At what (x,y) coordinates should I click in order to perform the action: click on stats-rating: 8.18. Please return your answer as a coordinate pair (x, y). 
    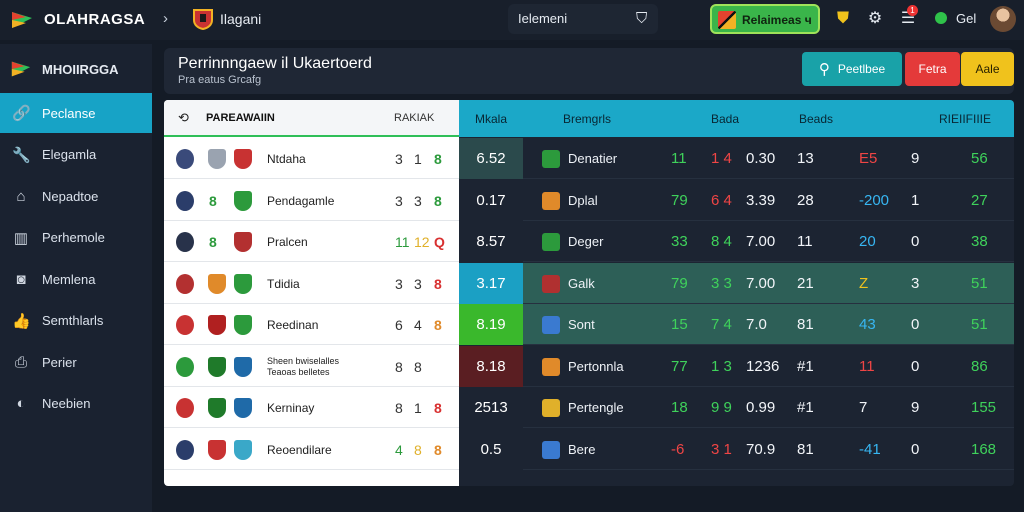
    Looking at the image, I should click on (491, 366).